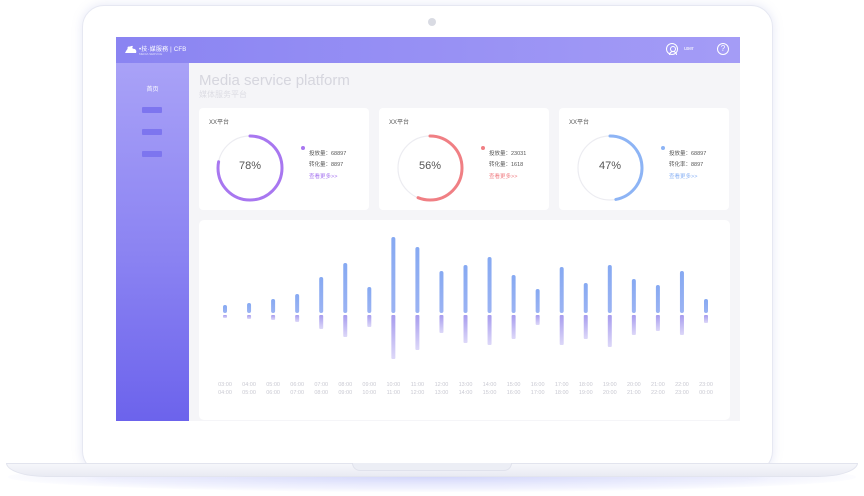 The height and width of the screenshot is (496, 864). What do you see at coordinates (610, 393) in the screenshot?
I see `x-tick-label: 20:00` at bounding box center [610, 393].